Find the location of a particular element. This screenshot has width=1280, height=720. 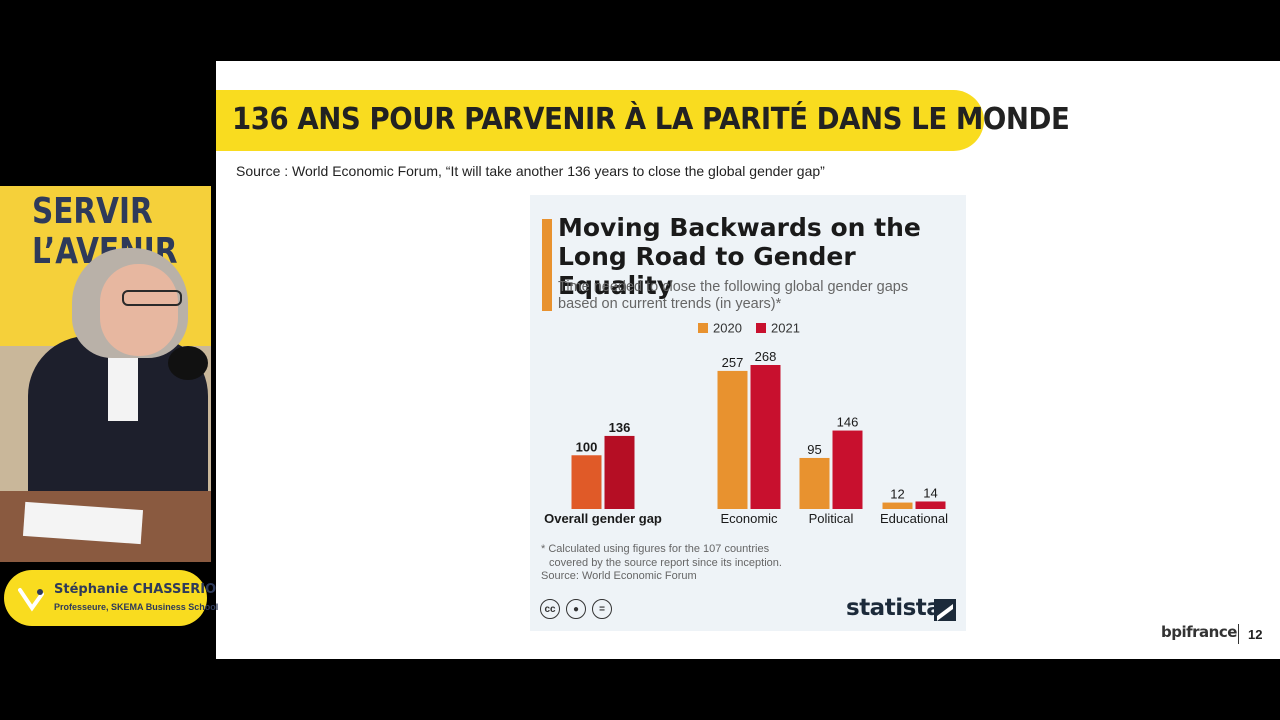

license-icons: cc ● = is located at coordinates (576, 609).